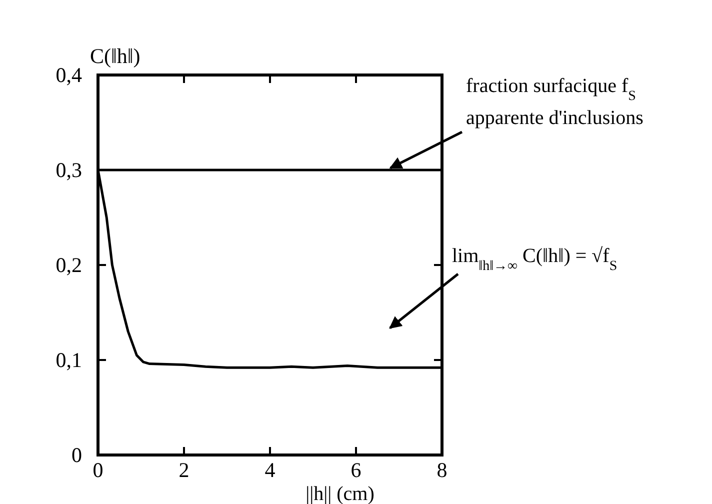 Image resolution: width=712 pixels, height=504 pixels. Describe the element at coordinates (69, 170) in the screenshot. I see `y-tick-label: 0,3` at that location.